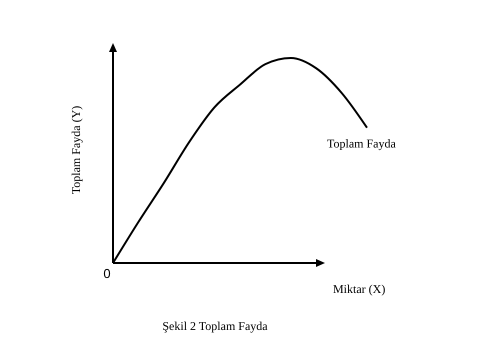 The image size is (480, 360). I want to click on x-axis-title: Miktar (X), so click(359, 289).